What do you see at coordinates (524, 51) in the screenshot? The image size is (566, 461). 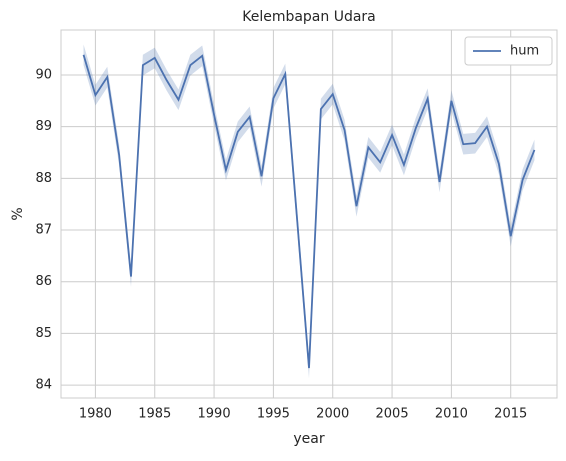 I see `legend-label: hum` at bounding box center [524, 51].